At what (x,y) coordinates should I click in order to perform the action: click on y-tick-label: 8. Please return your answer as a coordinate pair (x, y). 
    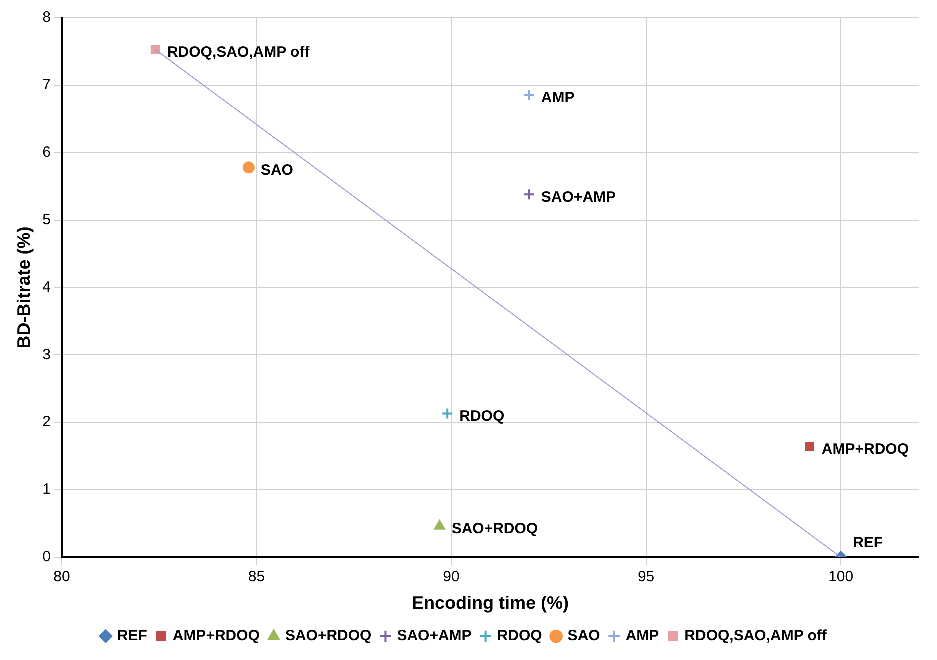
    Looking at the image, I should click on (46, 17).